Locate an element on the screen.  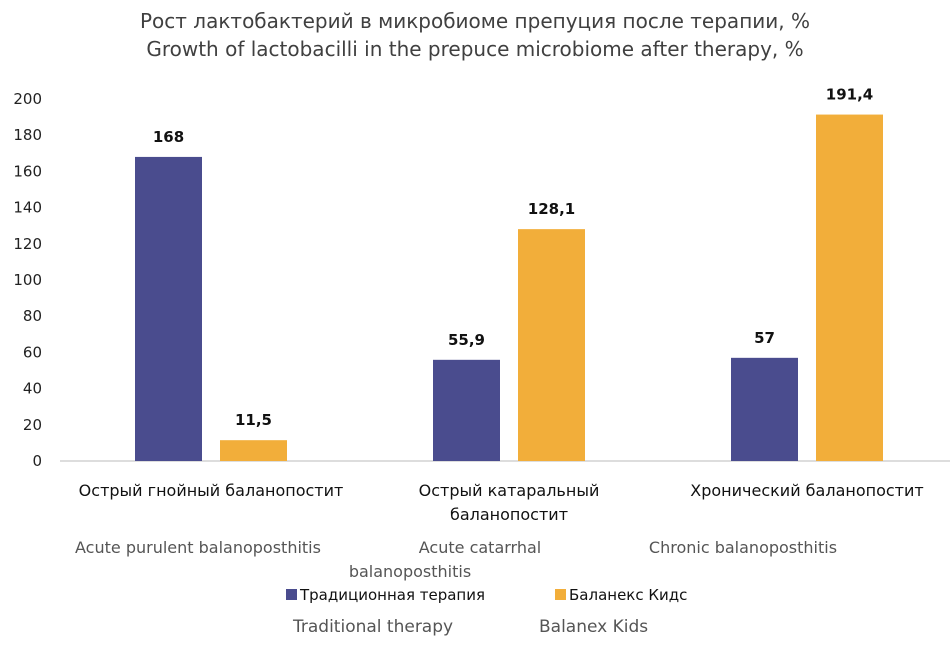
data-label: 128,1 is located at coordinates (551, 209).